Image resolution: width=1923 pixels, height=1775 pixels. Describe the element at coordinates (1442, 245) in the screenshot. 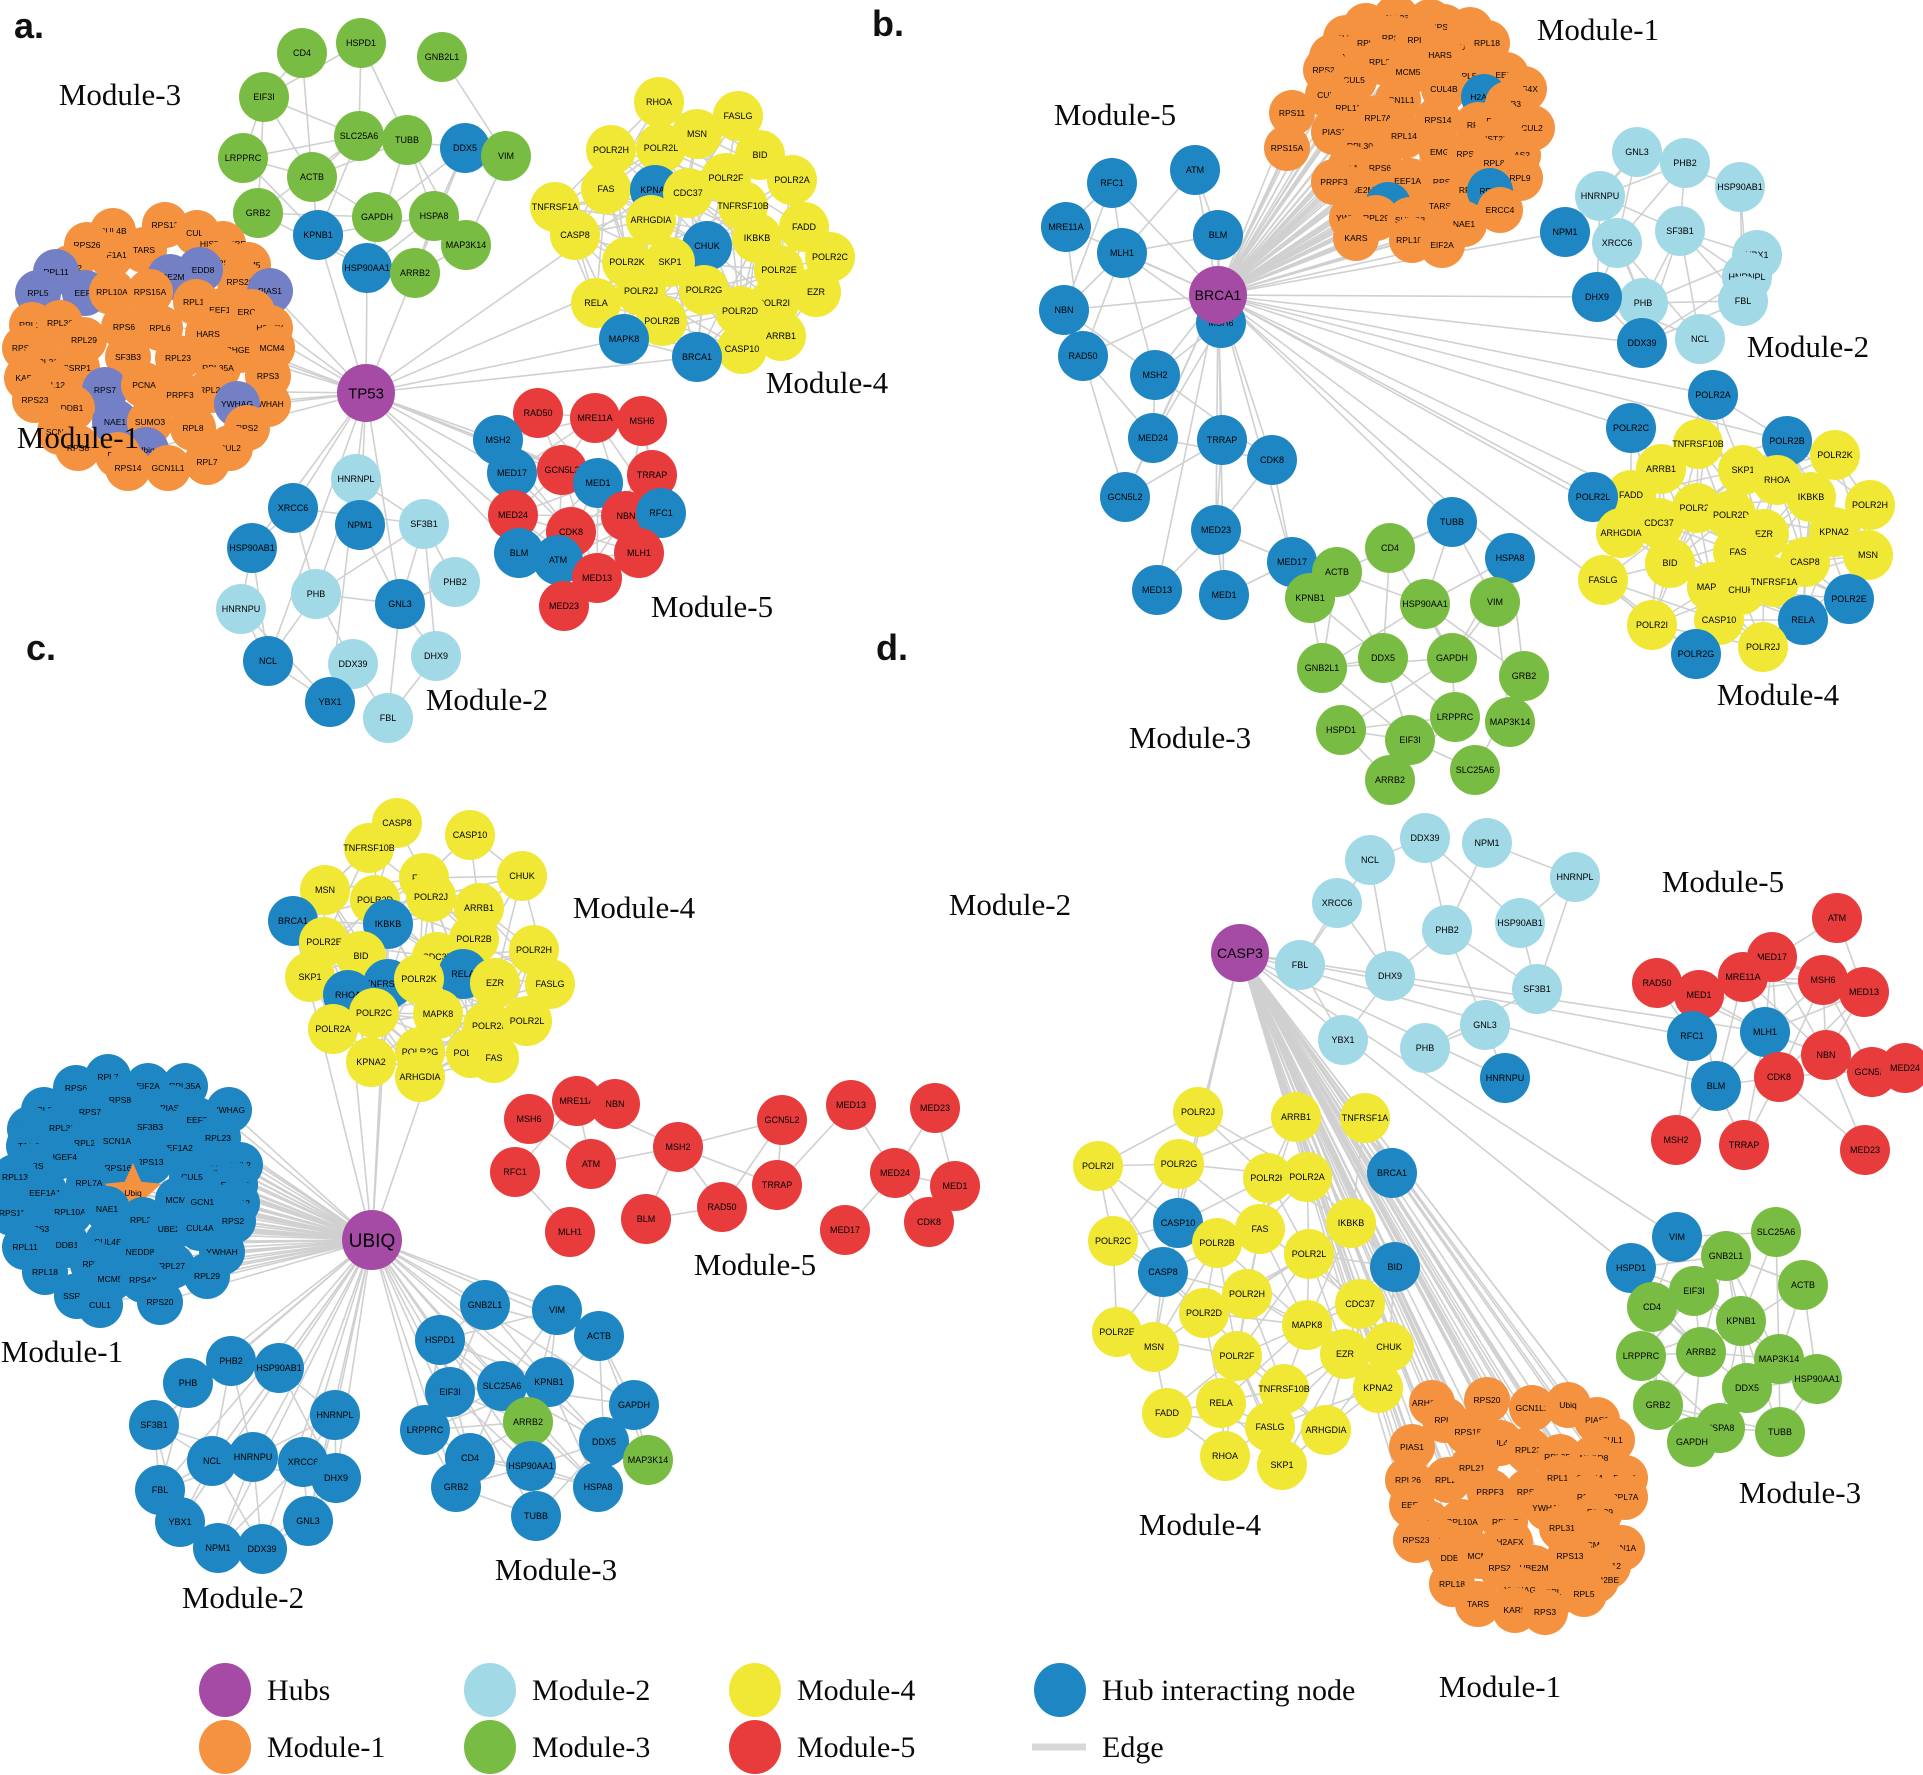

I see `node-EIF2A: EIF2A` at that location.